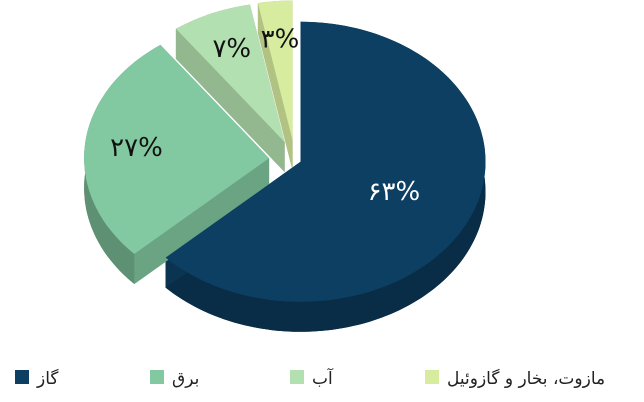 This screenshot has width=644, height=402. Describe the element at coordinates (136, 148) in the screenshot. I see `data-label: ۲۷%` at that location.